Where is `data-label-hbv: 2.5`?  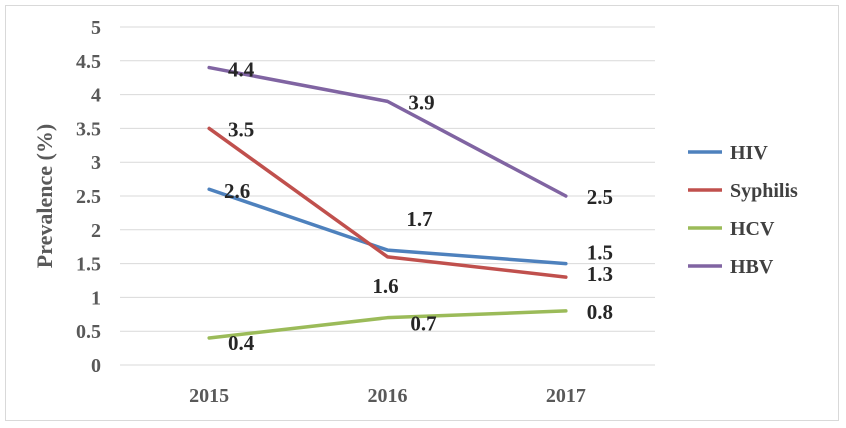 data-label-hbv: 2.5 is located at coordinates (600, 197).